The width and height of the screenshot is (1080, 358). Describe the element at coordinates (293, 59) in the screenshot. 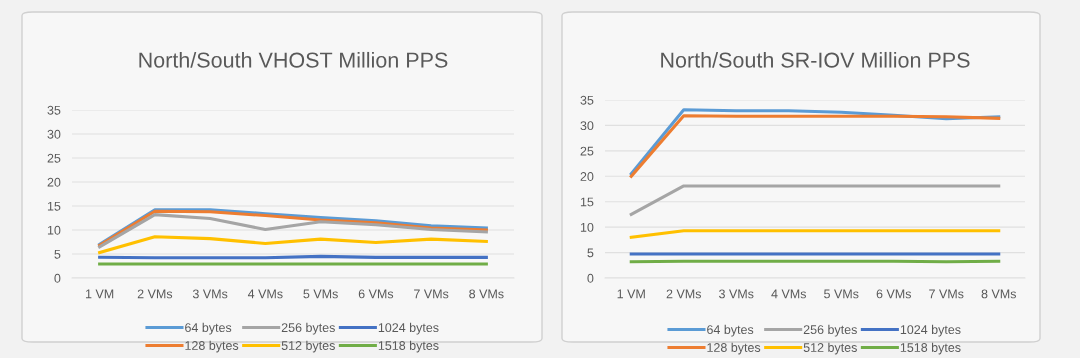

I see `chart-title: North/South VHOST Million PPS` at that location.